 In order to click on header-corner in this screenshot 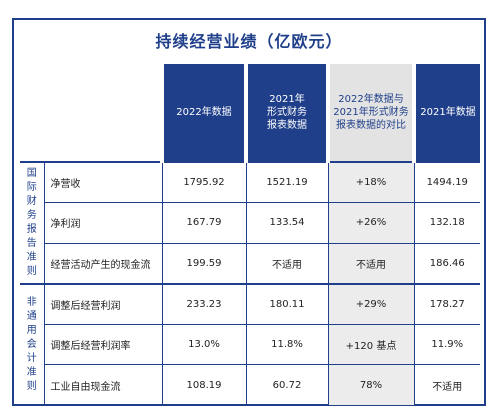, I will do `click(91, 113)`.